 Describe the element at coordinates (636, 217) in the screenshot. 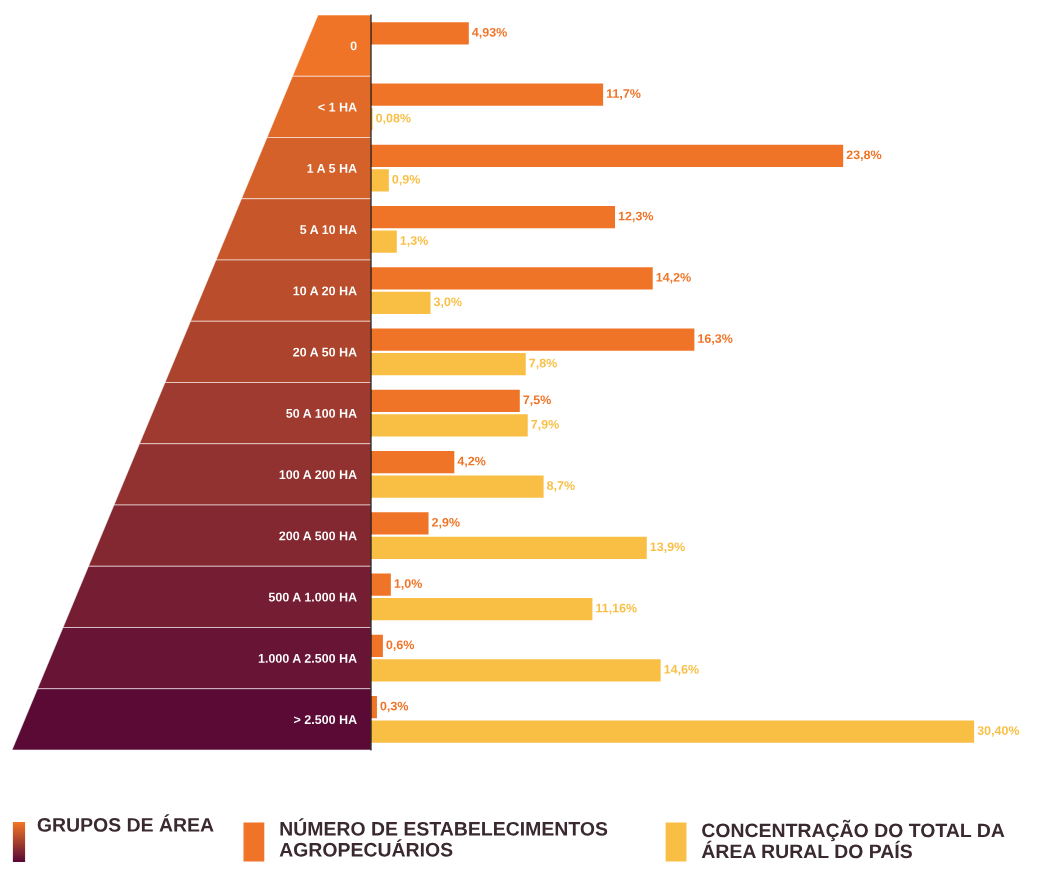

I see `data-label: 12,3%` at that location.